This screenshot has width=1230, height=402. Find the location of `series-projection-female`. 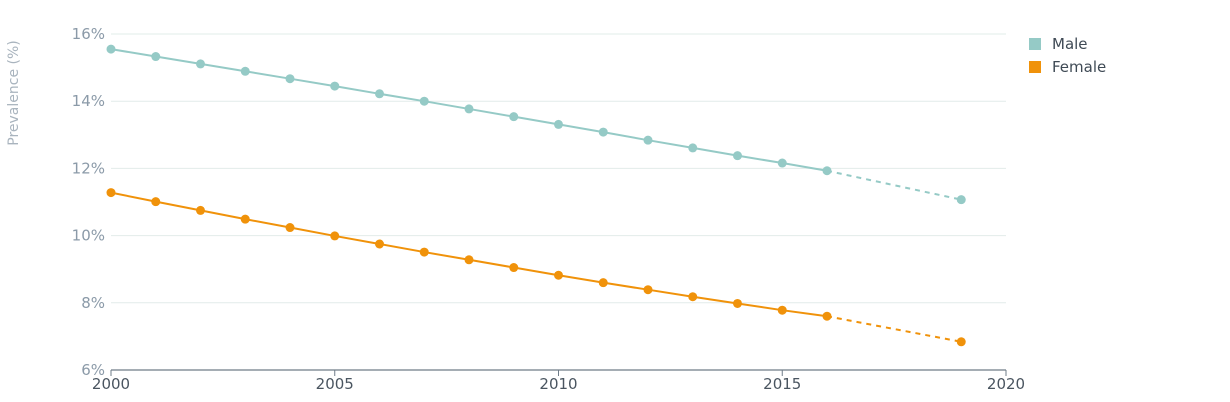

series-projection-female is located at coordinates (894, 329).